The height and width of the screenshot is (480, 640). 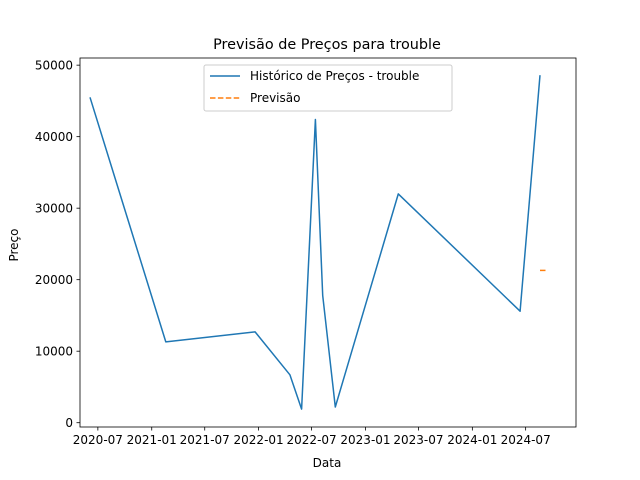 What do you see at coordinates (472, 440) in the screenshot?
I see `x-tick-label: 2024-01` at bounding box center [472, 440].